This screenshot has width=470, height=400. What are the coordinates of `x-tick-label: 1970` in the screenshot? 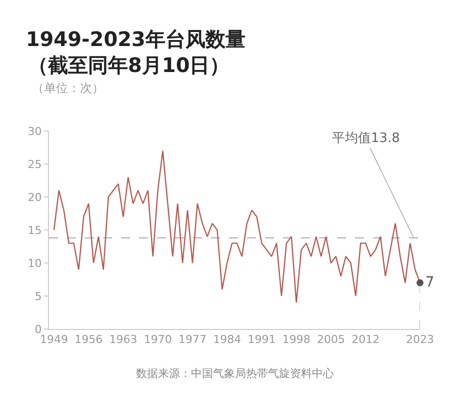 It's located at (158, 339).